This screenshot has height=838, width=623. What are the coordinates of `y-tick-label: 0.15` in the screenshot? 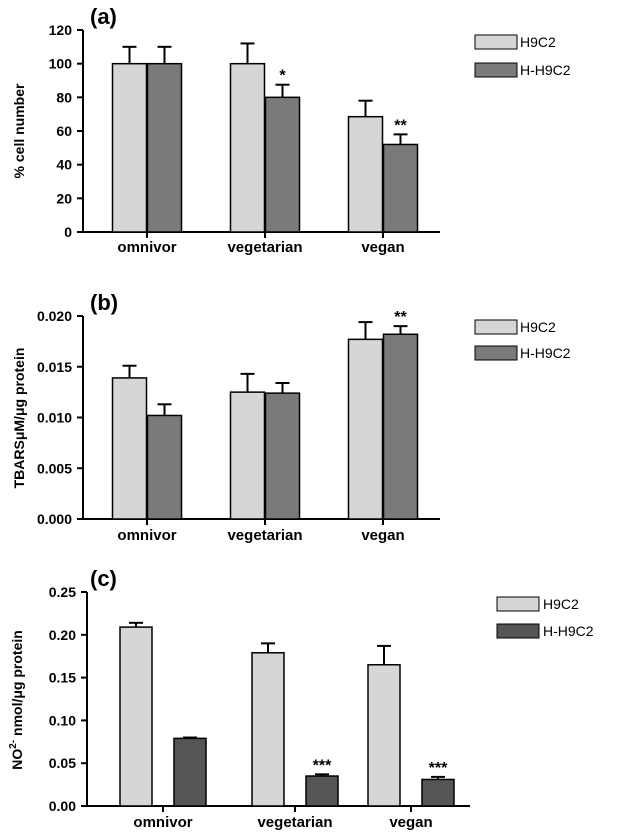 It's located at (62, 678).